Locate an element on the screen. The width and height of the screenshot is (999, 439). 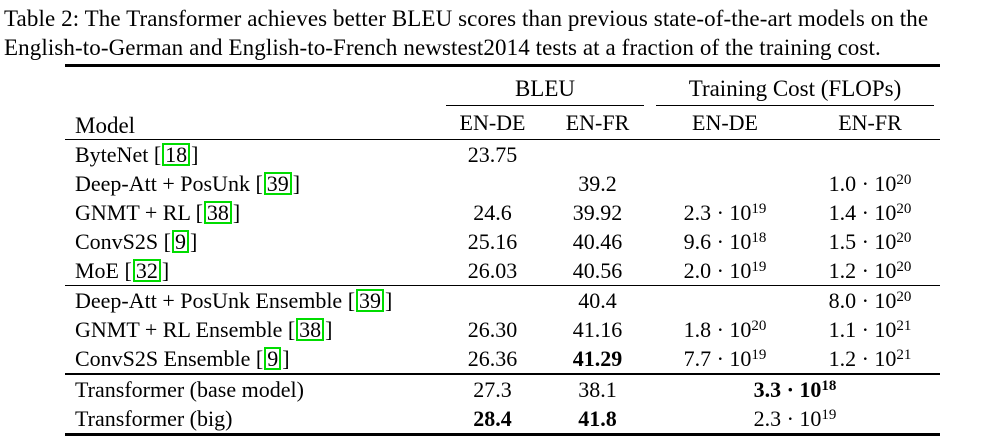
citation: [39] is located at coordinates (370, 300).